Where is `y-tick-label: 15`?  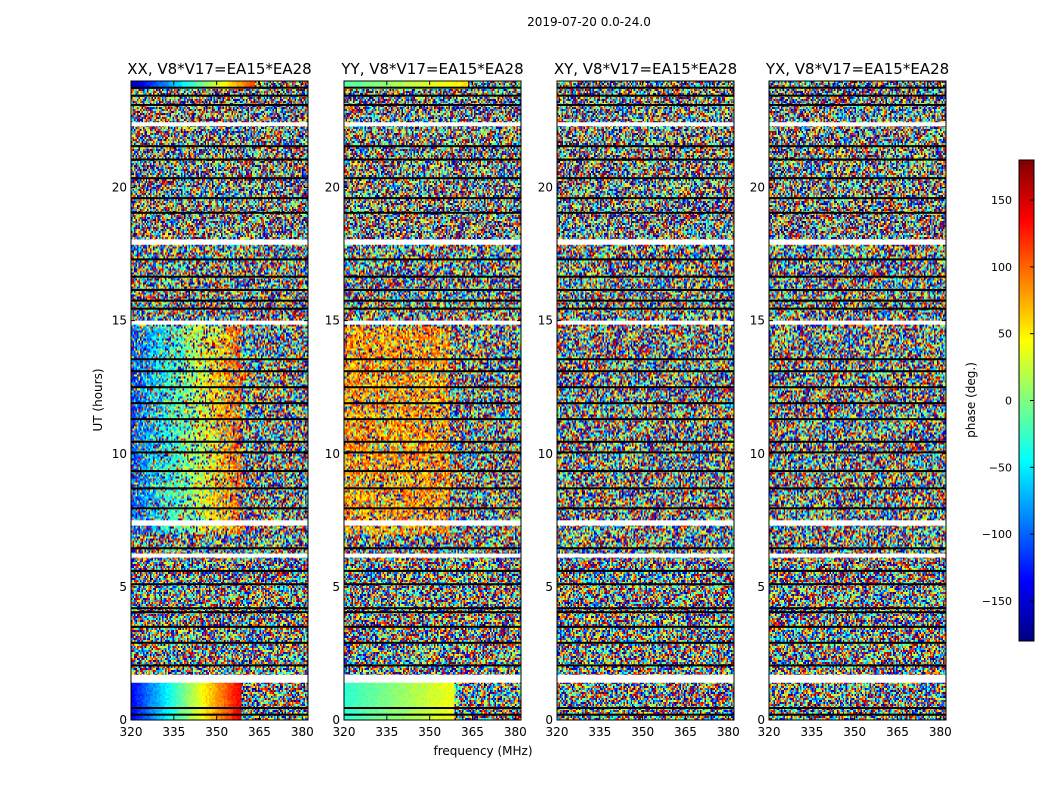
y-tick-label: 15 is located at coordinates (332, 321).